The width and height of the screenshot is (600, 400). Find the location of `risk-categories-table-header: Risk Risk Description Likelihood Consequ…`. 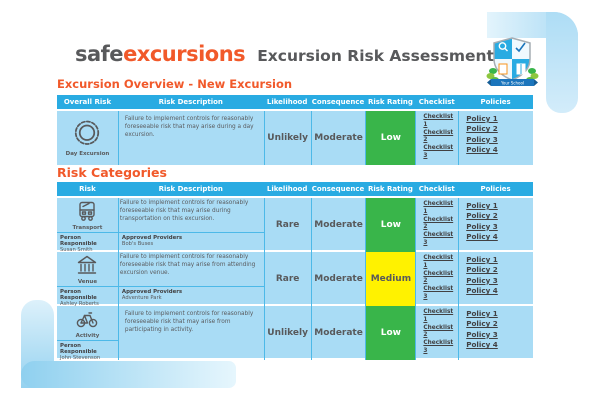

risk-categories-table-header: Risk Risk Description Likelihood Consequ… is located at coordinates (295, 189).